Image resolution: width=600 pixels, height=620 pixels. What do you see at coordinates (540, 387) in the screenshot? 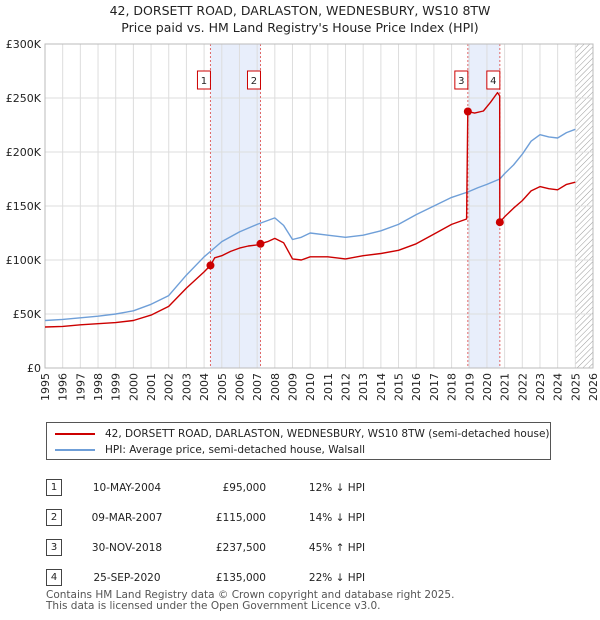
I see `x-tick-label: 2023` at bounding box center [540, 387].